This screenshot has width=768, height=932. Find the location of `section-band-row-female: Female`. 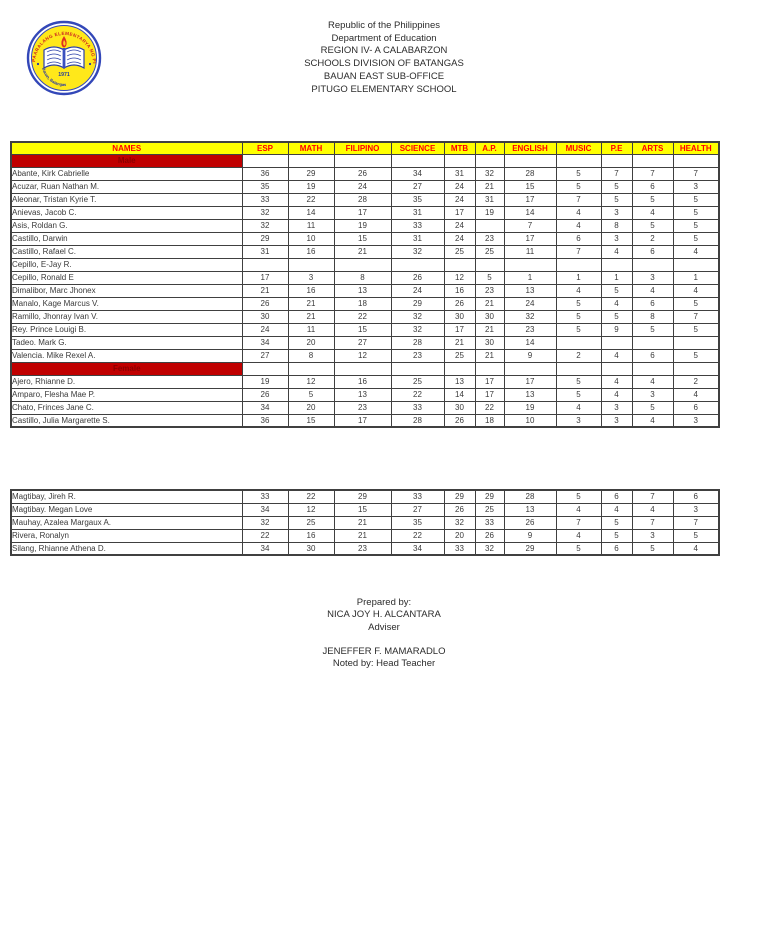

section-band-row-female: Female is located at coordinates (365, 368).